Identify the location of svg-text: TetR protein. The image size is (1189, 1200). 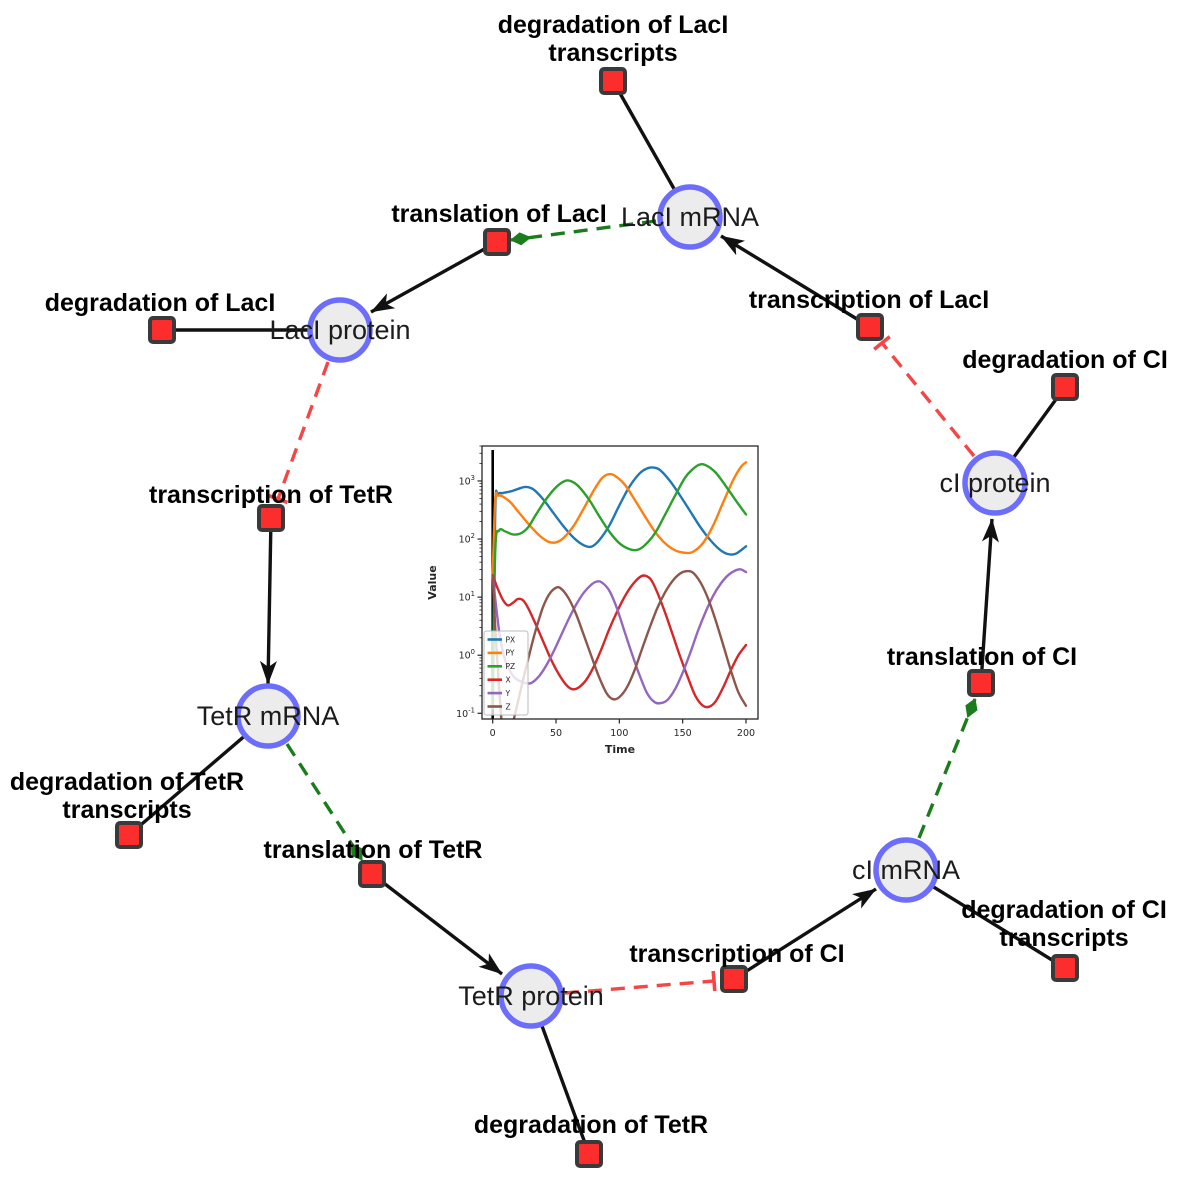
(531, 996).